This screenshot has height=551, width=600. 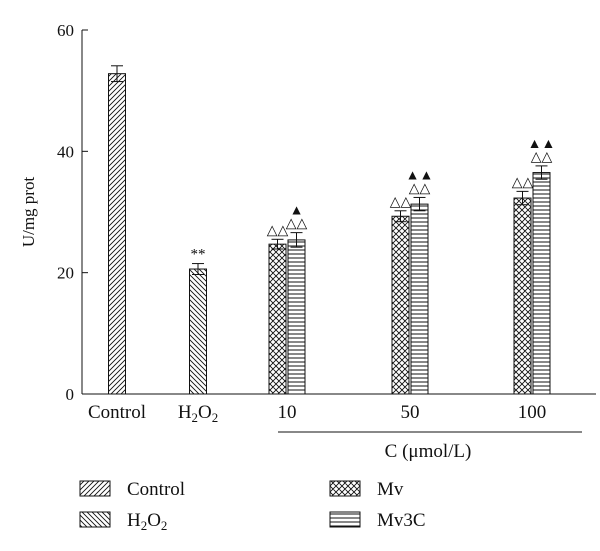 I want to click on y-tick-label: 0, so click(x=70, y=394).